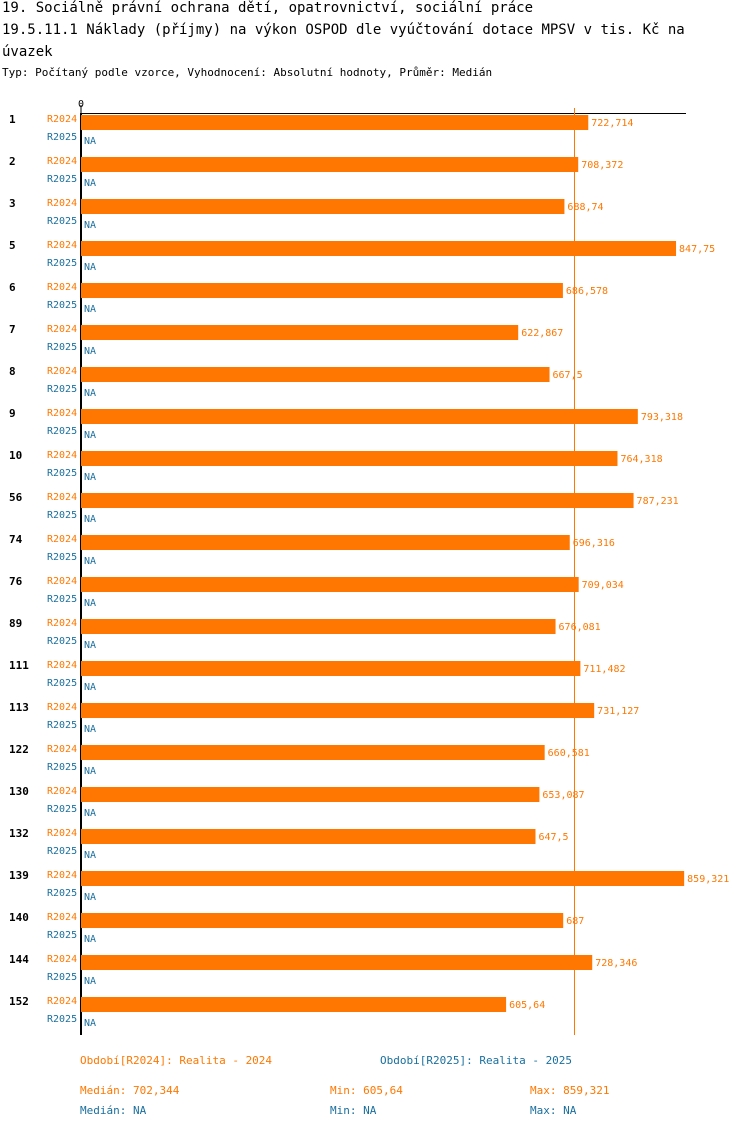  What do you see at coordinates (16, 497) in the screenshot?
I see `category-label: 56` at bounding box center [16, 497].